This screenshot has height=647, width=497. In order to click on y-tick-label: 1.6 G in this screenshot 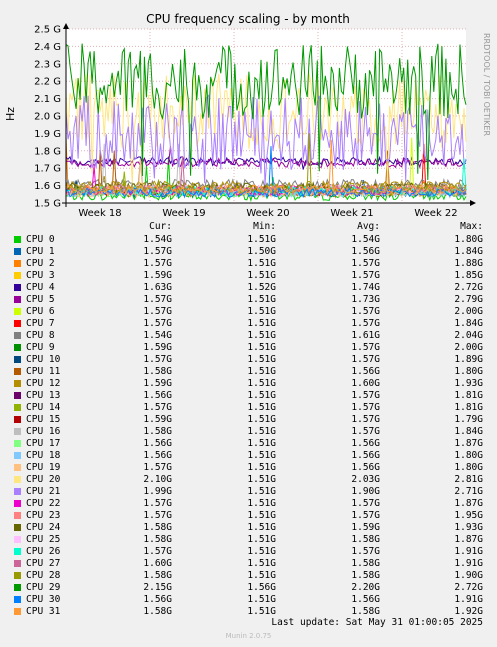, I will do `click(47, 186)`.